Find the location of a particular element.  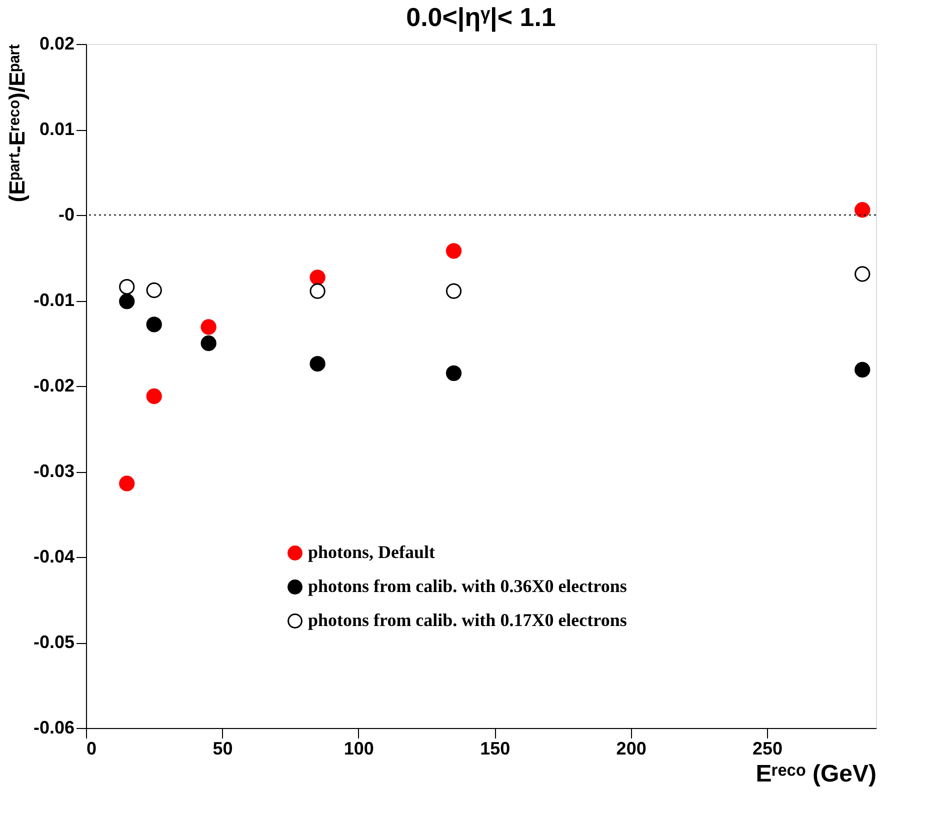

x-axis-title: Eʳᵉᶜᵒ (GeV) is located at coordinates (816, 774).